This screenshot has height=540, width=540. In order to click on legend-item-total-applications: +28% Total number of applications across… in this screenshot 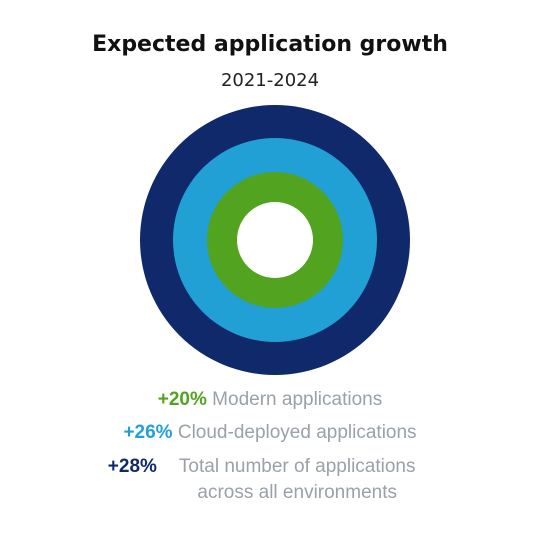, I will do `click(270, 480)`.